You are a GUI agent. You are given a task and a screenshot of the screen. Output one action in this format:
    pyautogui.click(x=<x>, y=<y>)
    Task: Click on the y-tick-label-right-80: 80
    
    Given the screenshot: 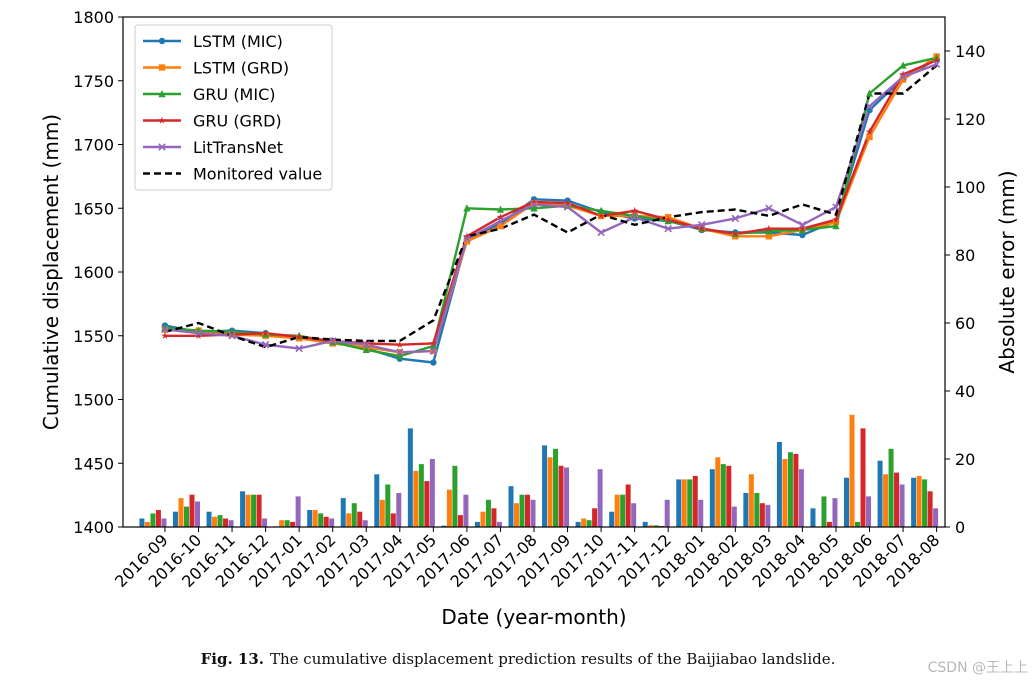 What is the action you would take?
    pyautogui.click(x=965, y=255)
    